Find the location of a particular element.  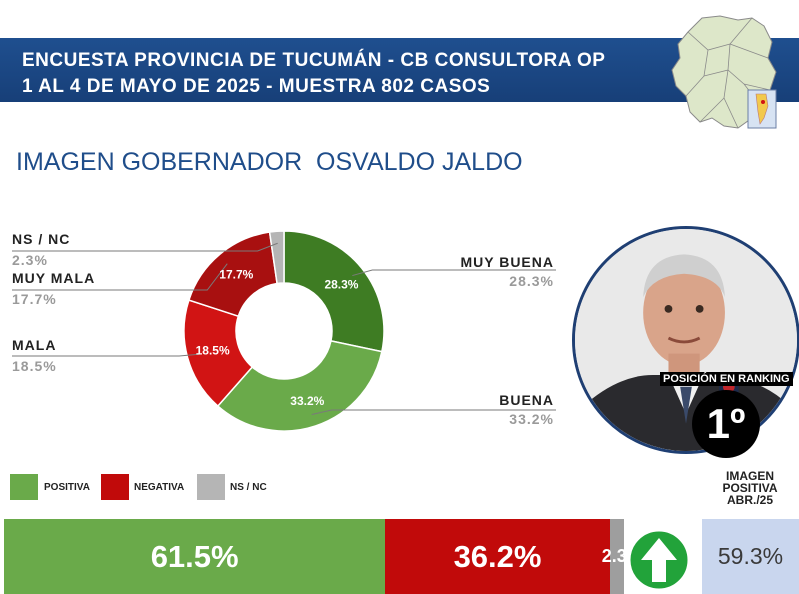

label-muy-mala: MUY MALA is located at coordinates (54, 278).